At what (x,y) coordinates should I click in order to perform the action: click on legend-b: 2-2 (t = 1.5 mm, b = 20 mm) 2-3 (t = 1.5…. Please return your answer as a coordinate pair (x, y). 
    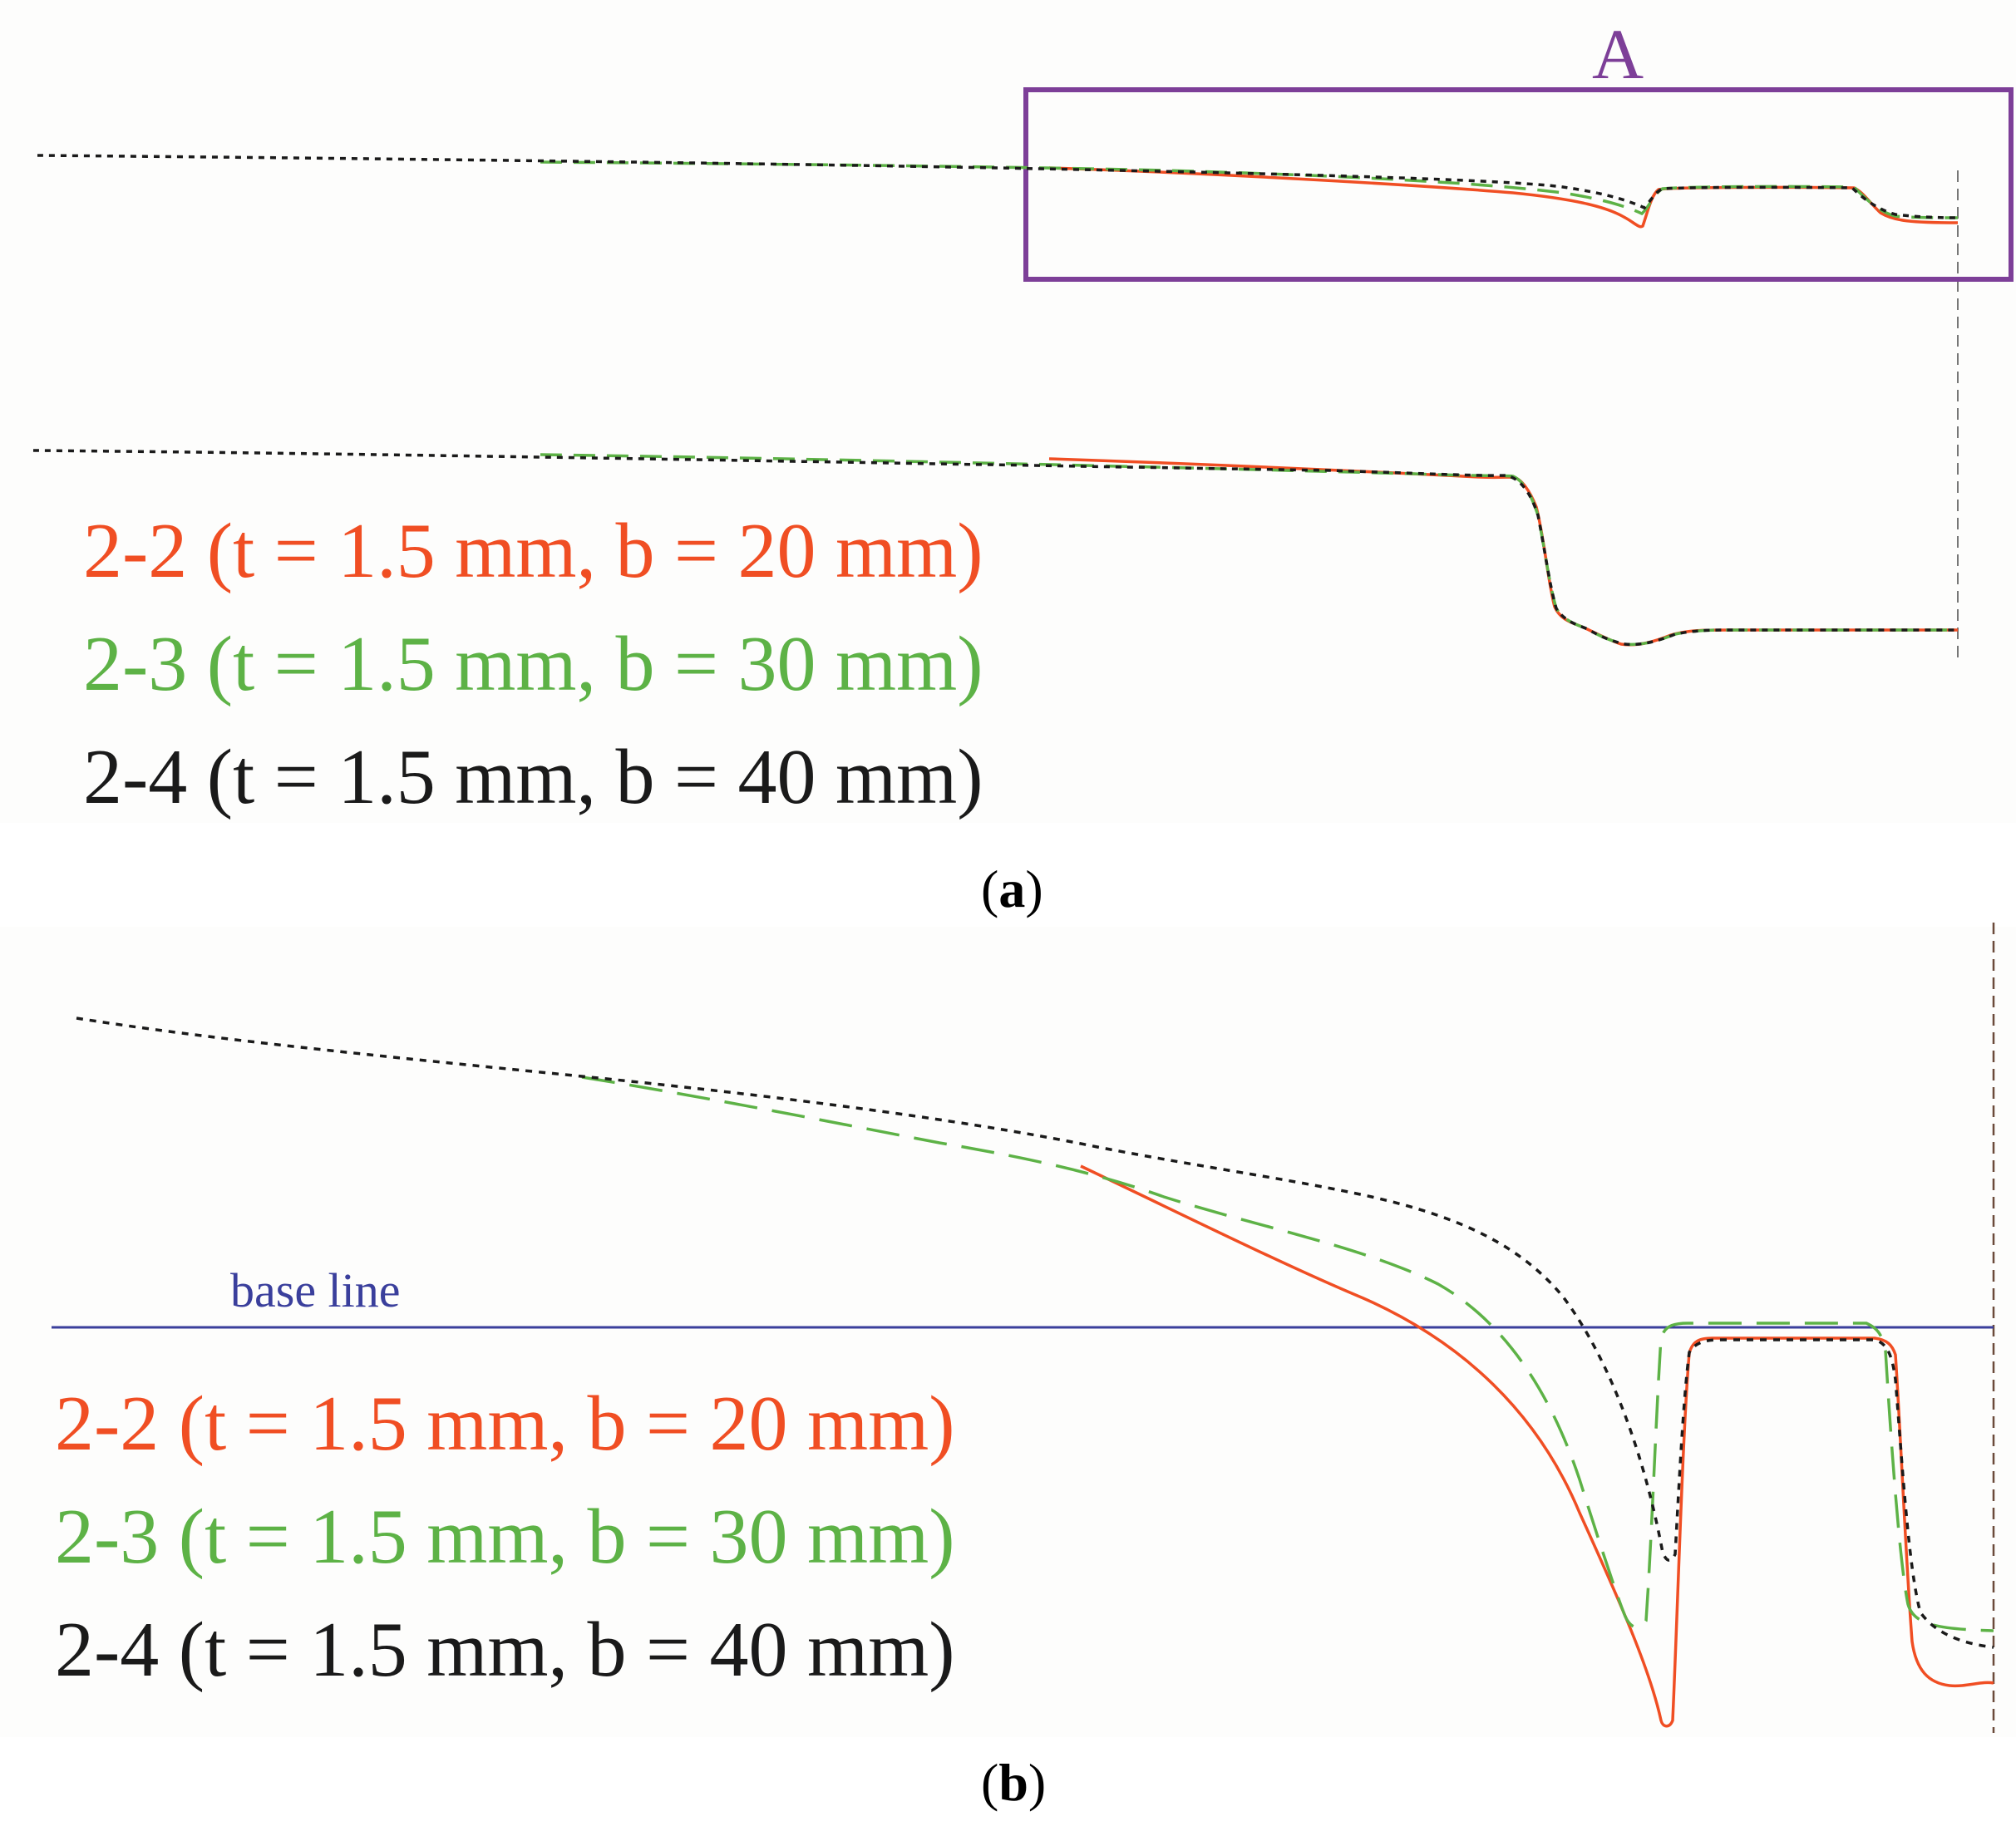
    Looking at the image, I should click on (505, 1536).